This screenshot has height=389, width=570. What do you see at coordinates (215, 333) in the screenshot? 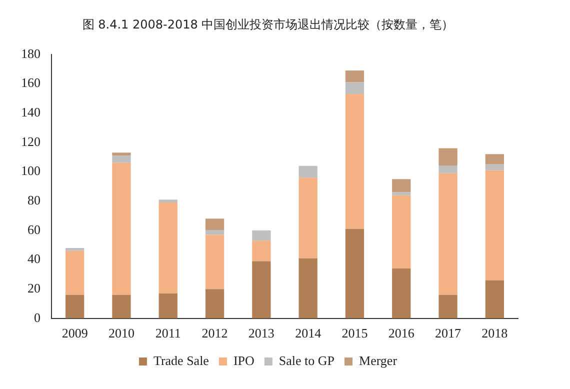
I see `x-tick-label: 2012` at bounding box center [215, 333].